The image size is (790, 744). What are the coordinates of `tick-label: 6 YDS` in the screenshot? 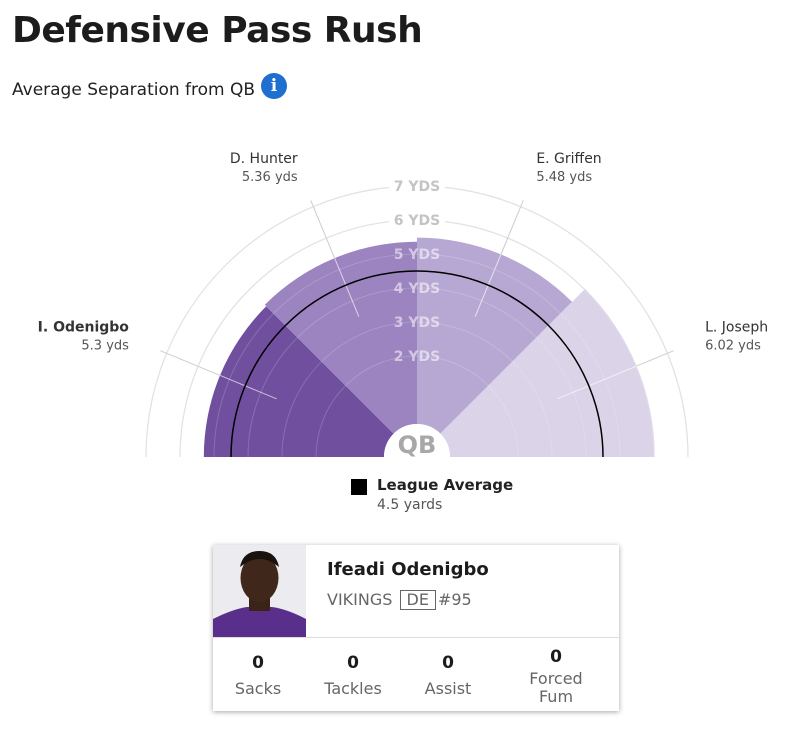 It's located at (417, 221).